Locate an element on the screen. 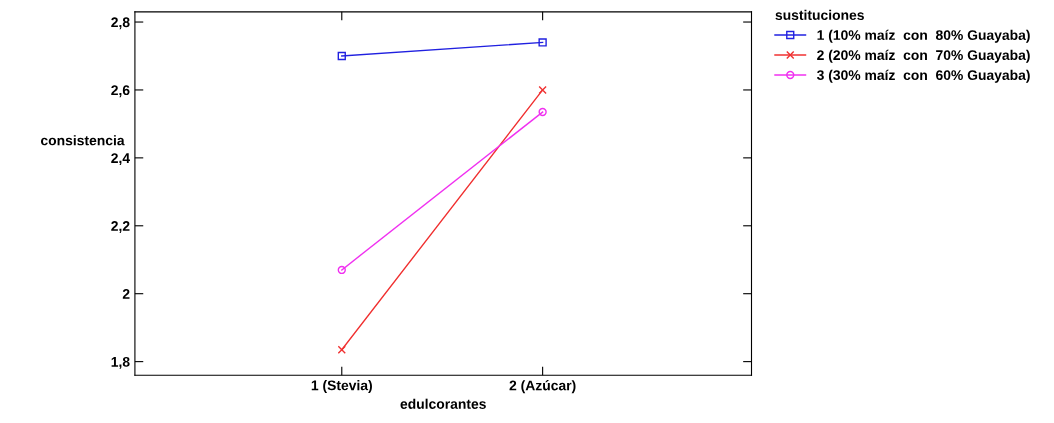  x-tick-label: 2 (Azúcar) is located at coordinates (542, 387).